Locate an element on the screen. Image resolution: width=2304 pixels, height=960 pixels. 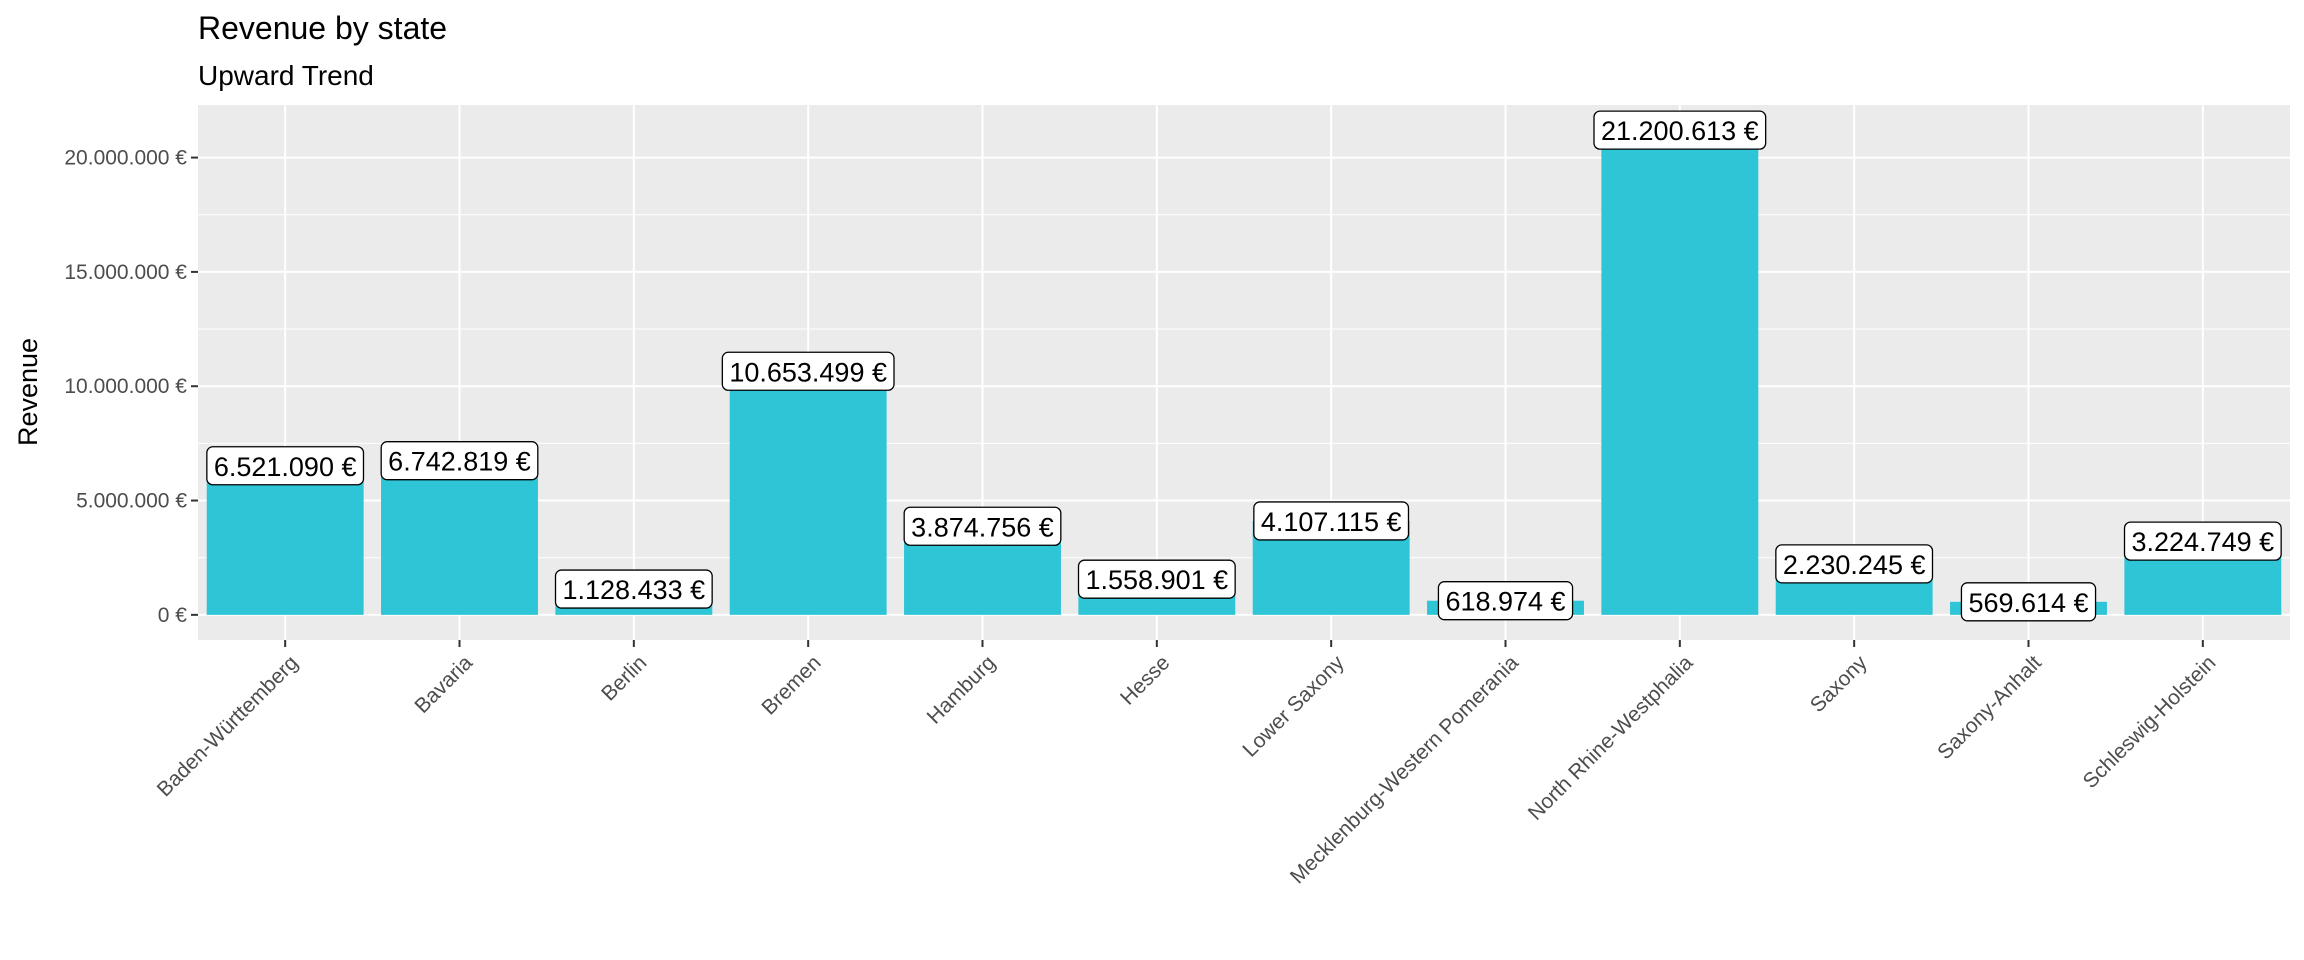
data-label: 10.653.499 € is located at coordinates (808, 371).